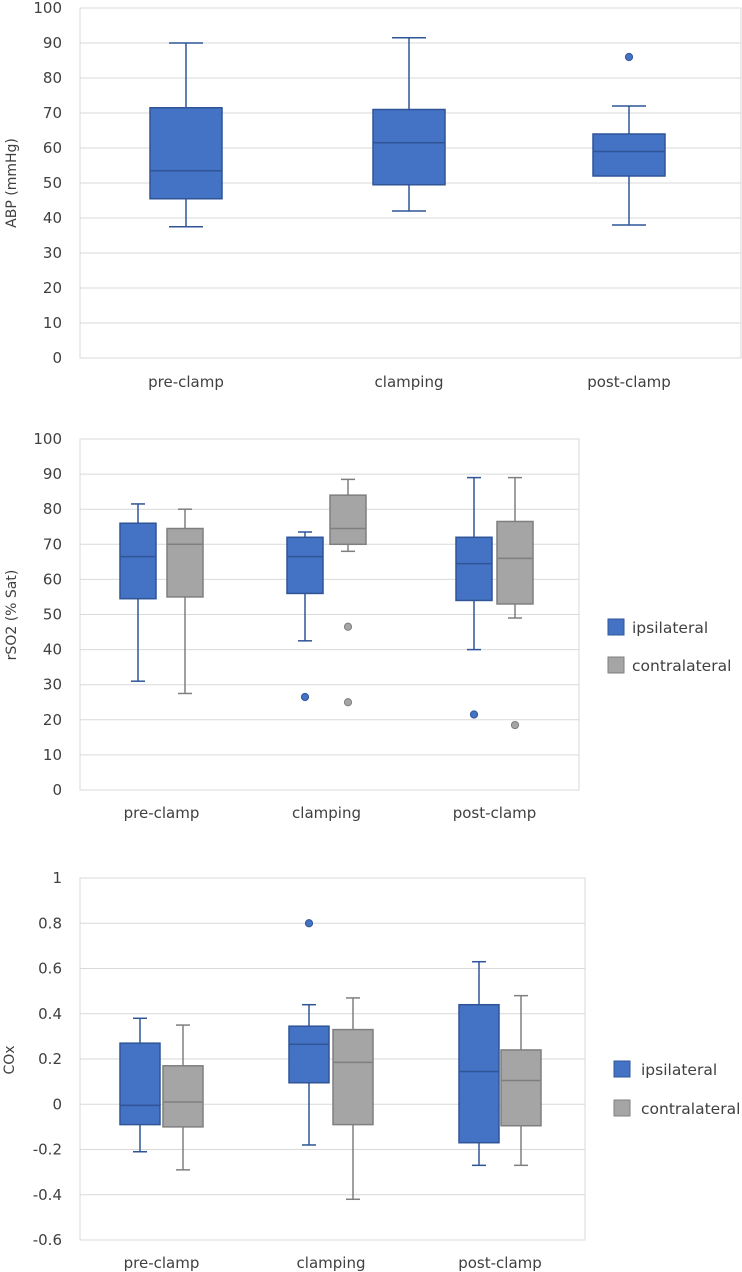 The height and width of the screenshot is (1272, 742). What do you see at coordinates (50, 923) in the screenshot?
I see `y-tick-label: 0.8` at bounding box center [50, 923].